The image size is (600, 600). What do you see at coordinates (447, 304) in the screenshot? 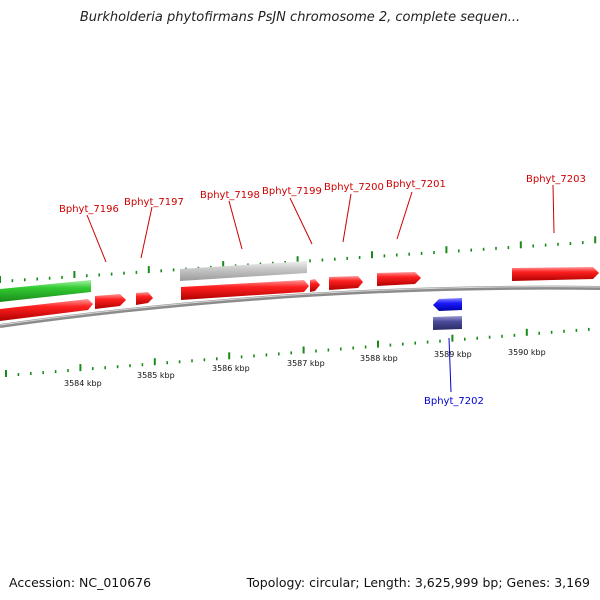
I see `reverse-gene` at bounding box center [447, 304].